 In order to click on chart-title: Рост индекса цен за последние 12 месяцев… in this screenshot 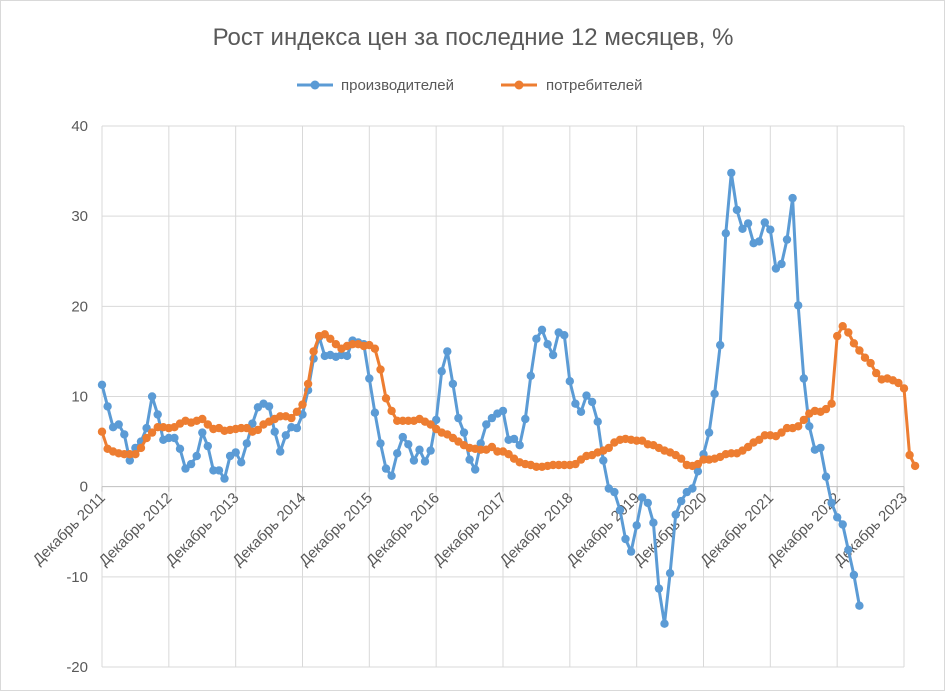, I will do `click(473, 37)`.